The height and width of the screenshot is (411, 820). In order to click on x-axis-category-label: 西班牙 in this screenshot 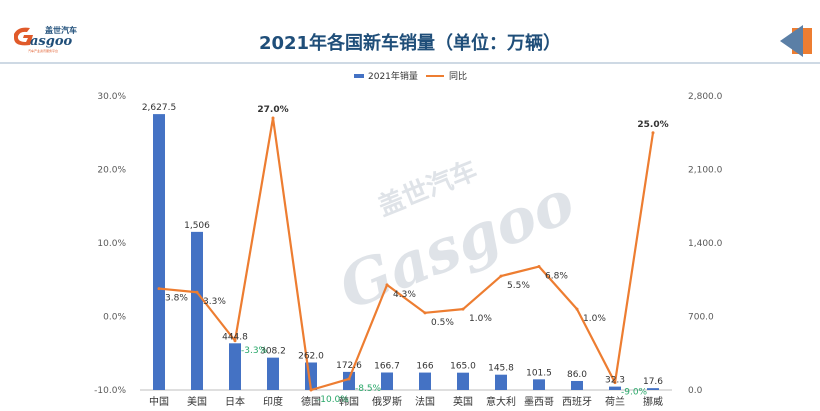, I will do `click(577, 402)`.